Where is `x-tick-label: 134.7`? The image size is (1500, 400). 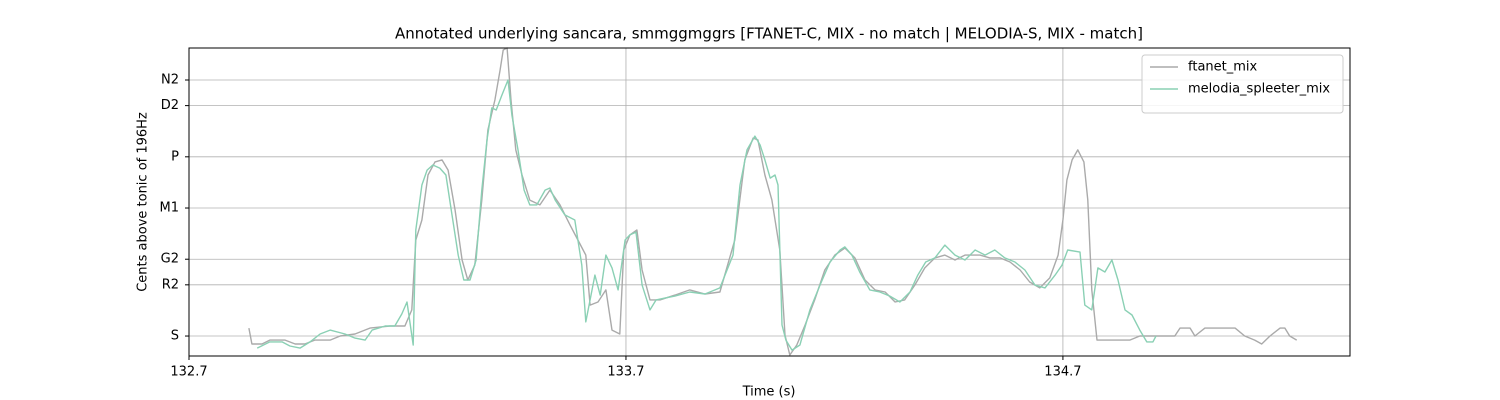 x-tick-label: 134.7 is located at coordinates (1062, 372).